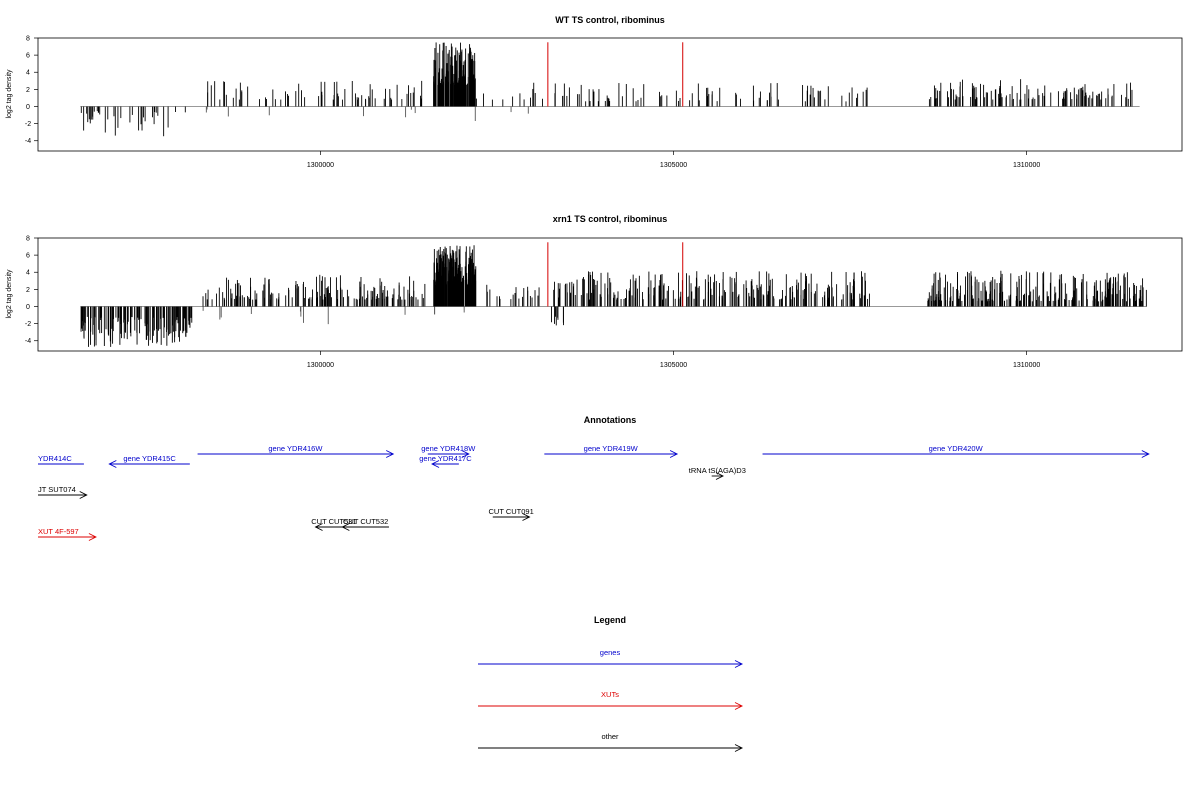  I want to click on annotation-feature: gene YDR416W, so click(296, 451).